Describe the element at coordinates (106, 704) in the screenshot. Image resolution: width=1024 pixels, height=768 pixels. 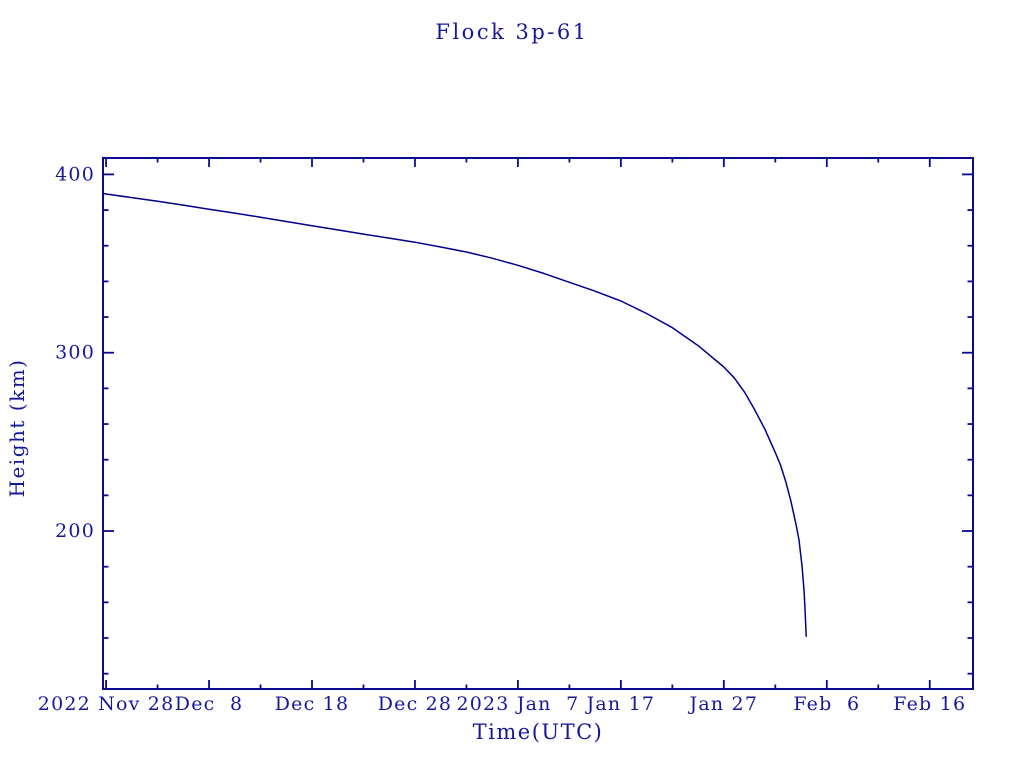
I see `x-tick-label: 2022 Nov 28` at that location.